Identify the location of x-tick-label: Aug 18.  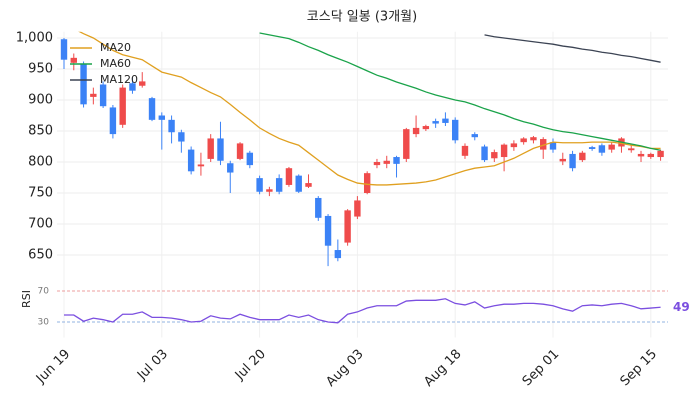
(442, 368).